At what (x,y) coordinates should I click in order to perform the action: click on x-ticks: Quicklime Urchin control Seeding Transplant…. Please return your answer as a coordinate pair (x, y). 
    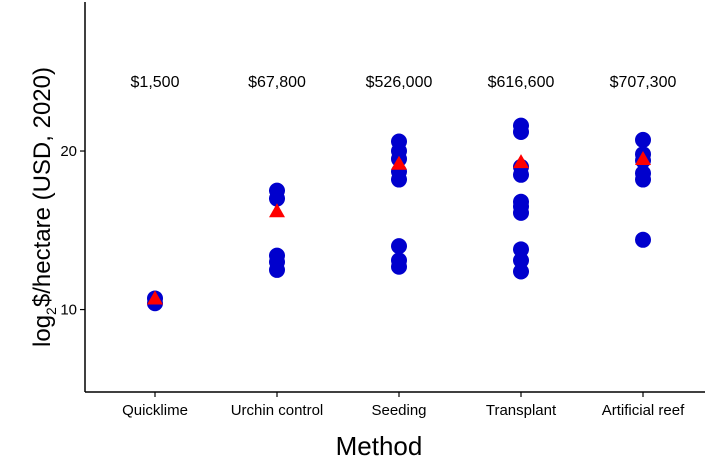
    Looking at the image, I should click on (403, 405).